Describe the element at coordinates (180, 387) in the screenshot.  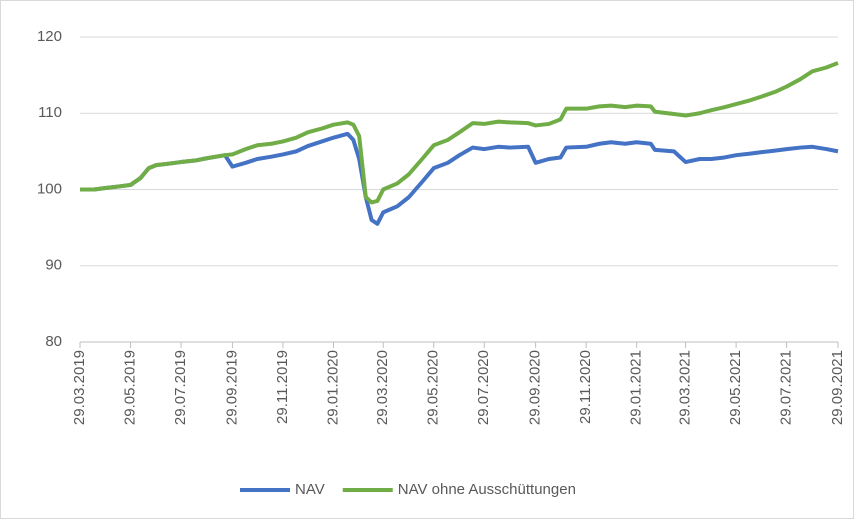
I see `x-tick-label: 29.07.2019` at that location.